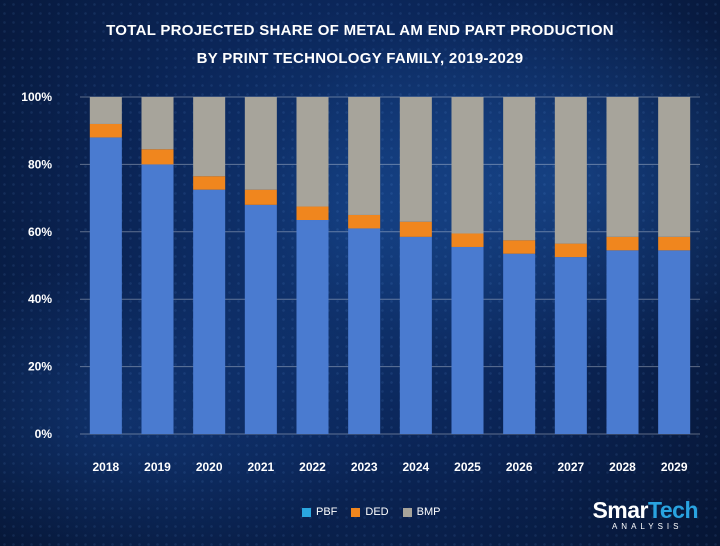 The image size is (720, 546). Describe the element at coordinates (327, 512) in the screenshot. I see `legend-label-pbf: PBF` at that location.